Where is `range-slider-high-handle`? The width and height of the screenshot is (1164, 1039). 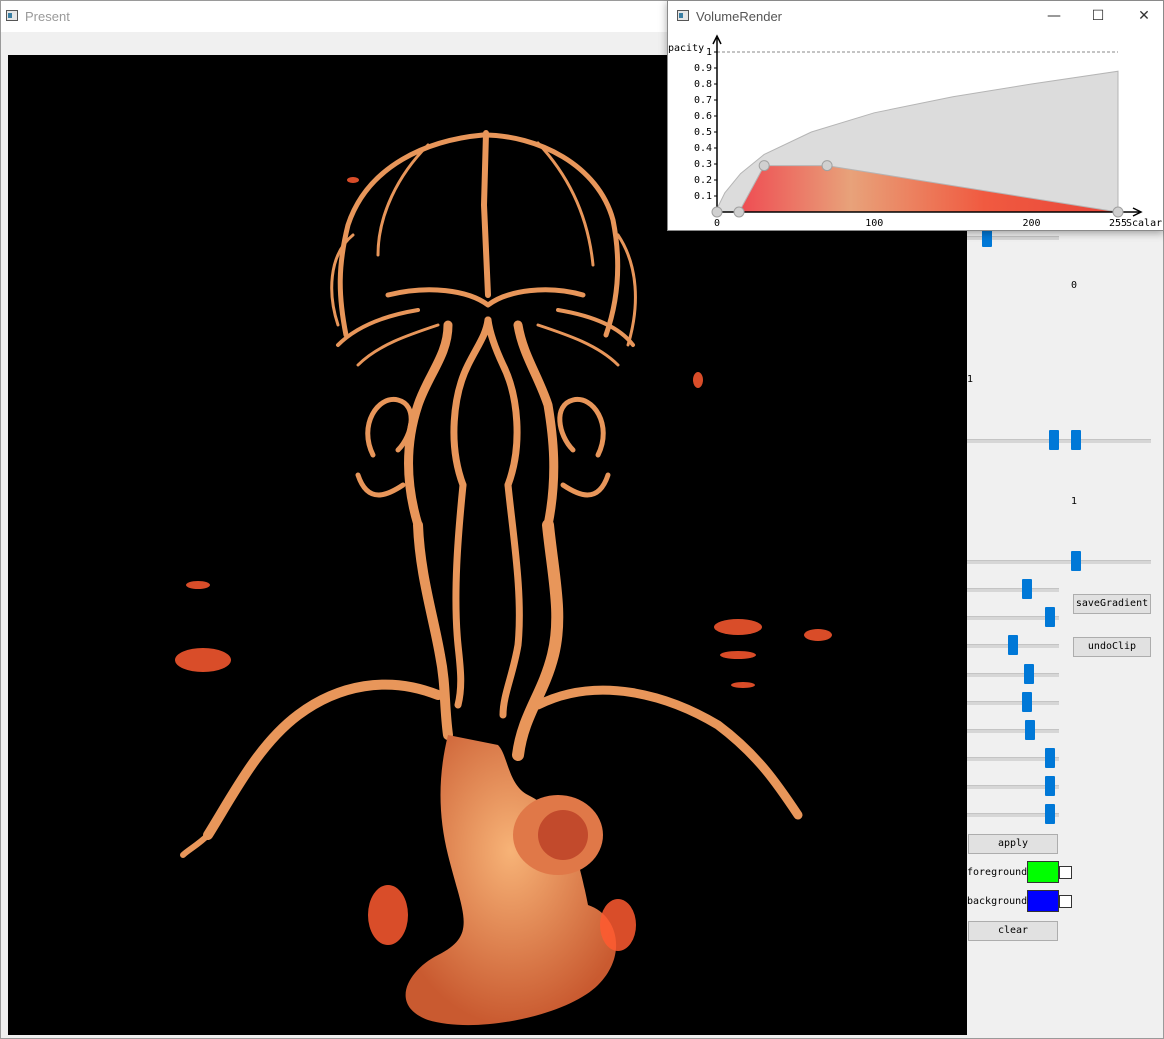 range-slider-high-handle is located at coordinates (1076, 440).